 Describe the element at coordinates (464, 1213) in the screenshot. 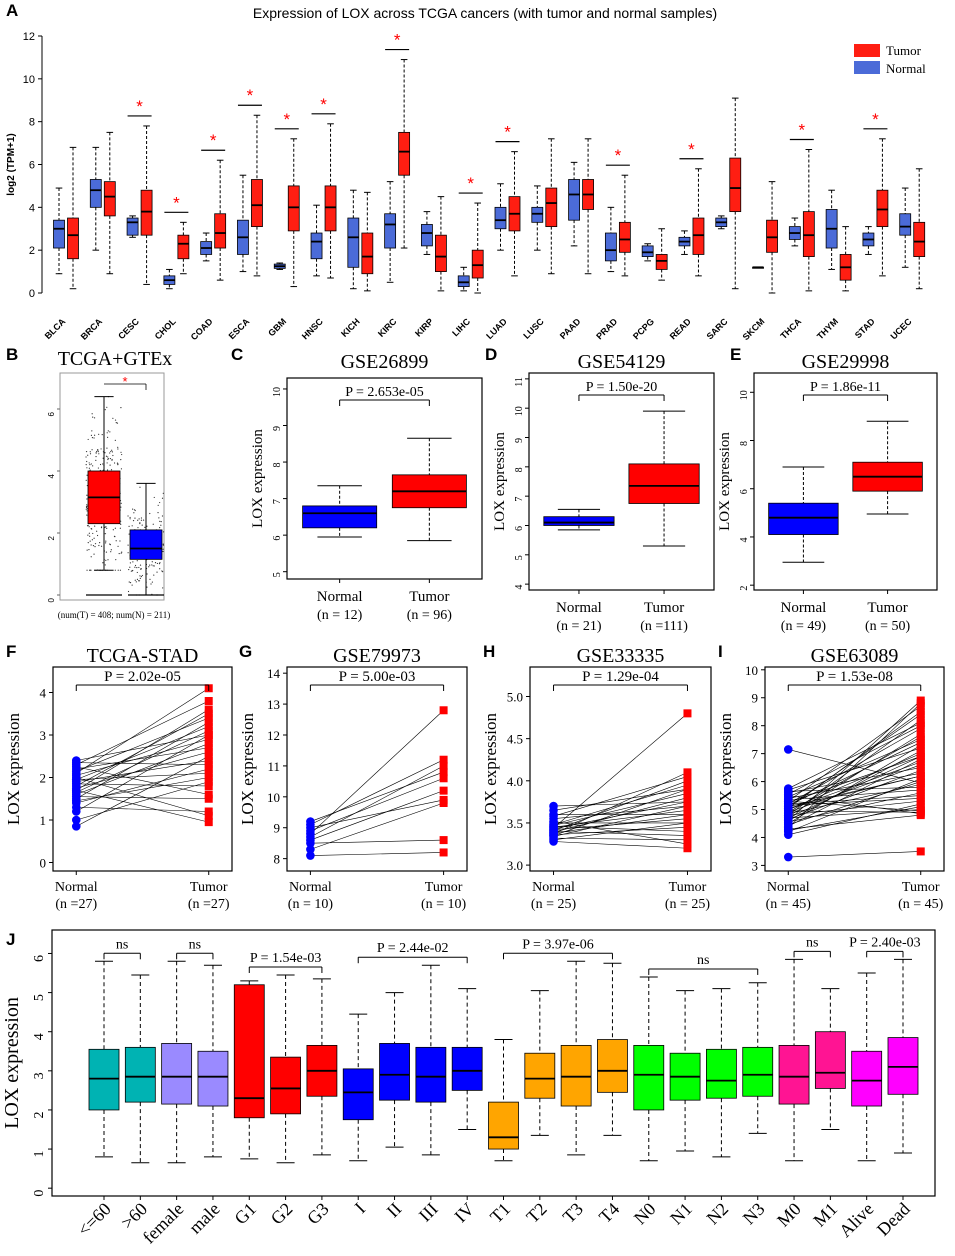

I see `x-tick-label-IV: IV` at that location.